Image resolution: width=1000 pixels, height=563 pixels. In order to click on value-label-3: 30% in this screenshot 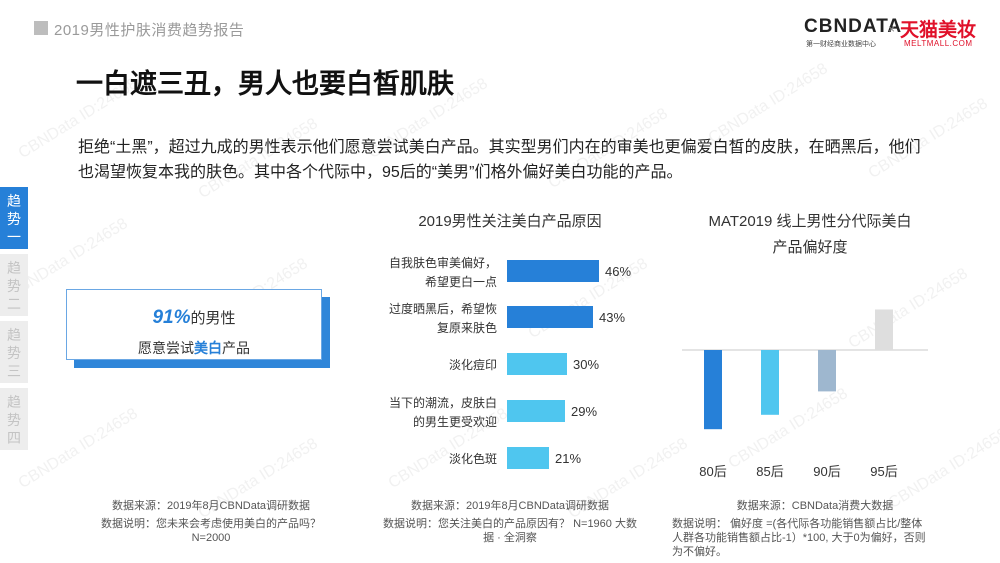, I will do `click(586, 364)`.